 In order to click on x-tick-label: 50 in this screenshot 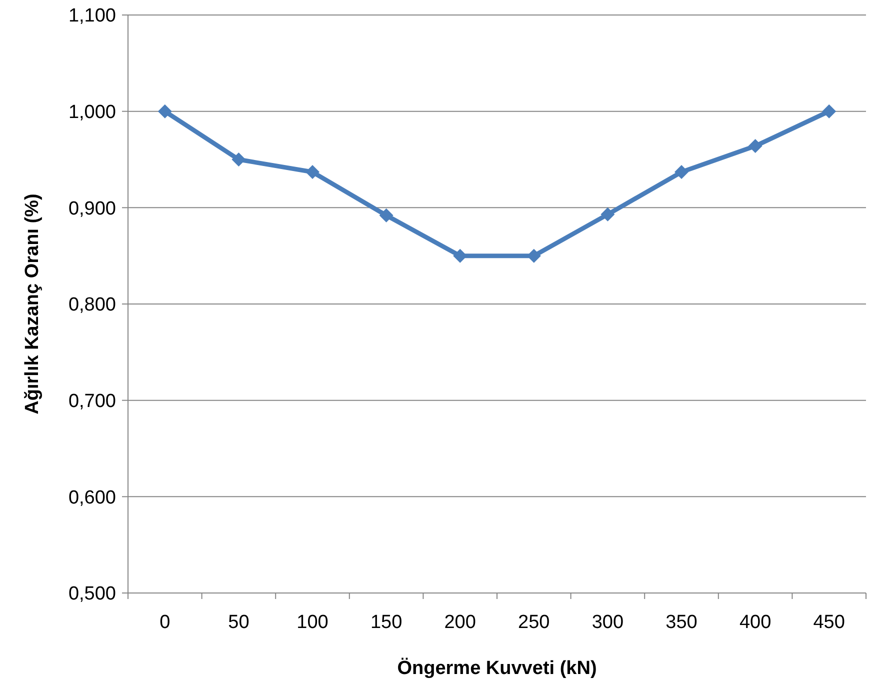, I will do `click(239, 622)`.